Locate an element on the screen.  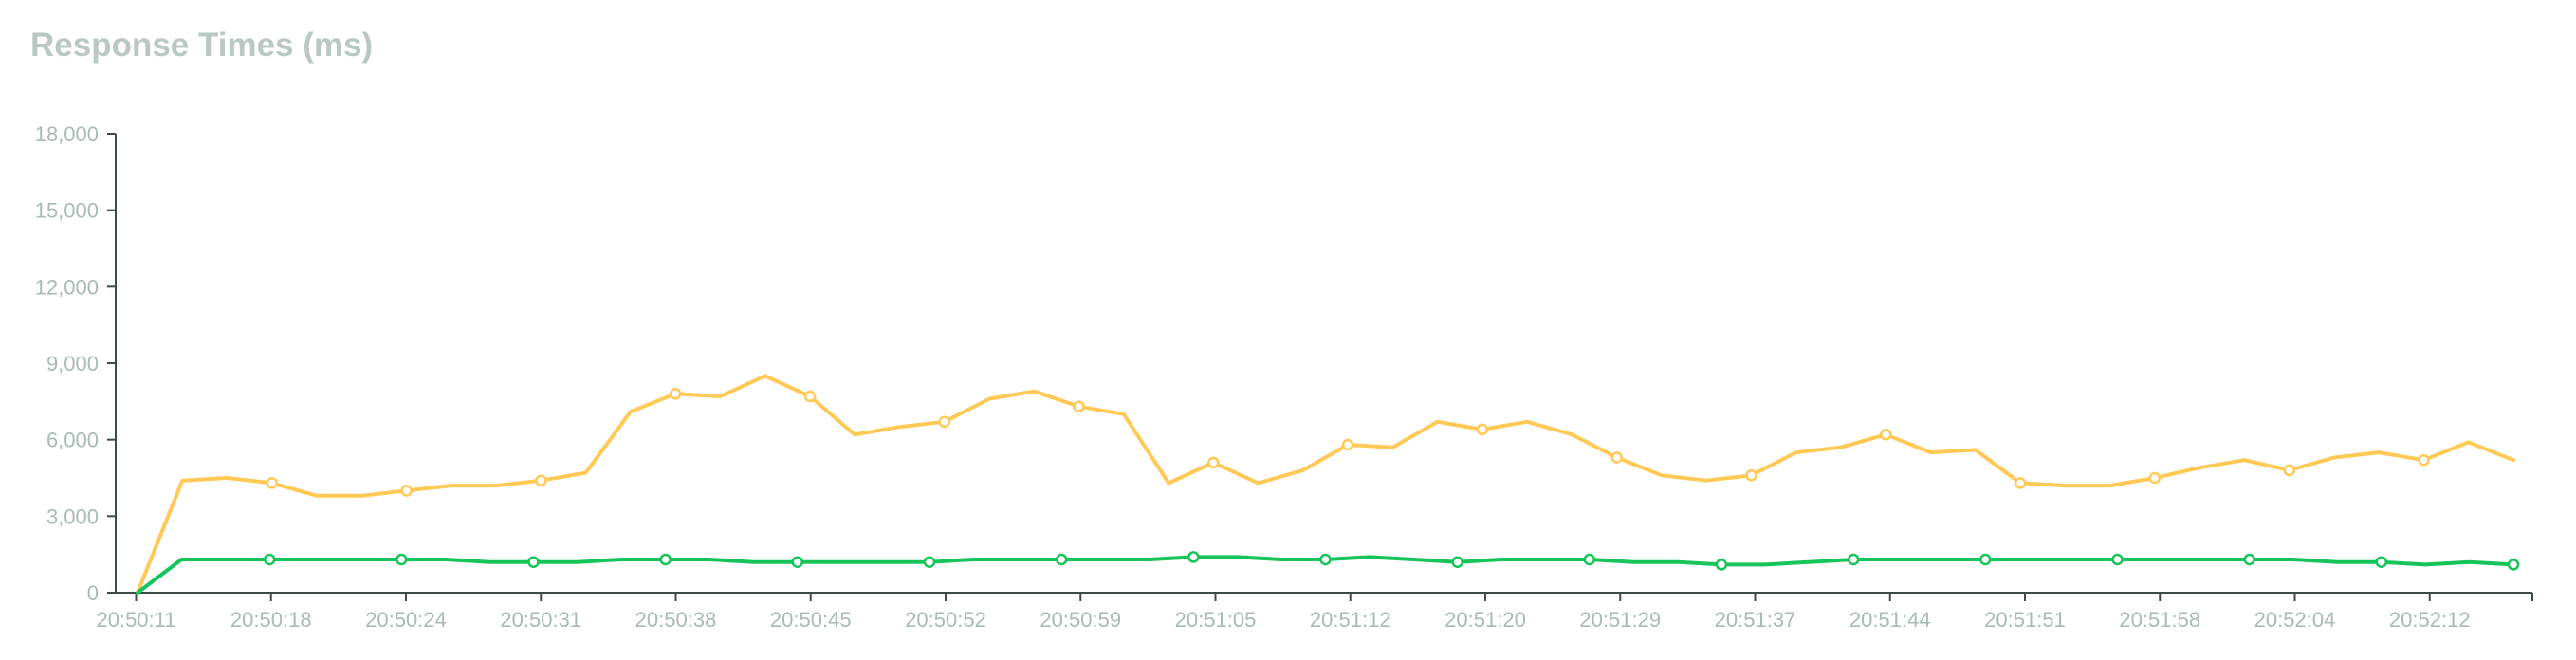
x-tick-label: 20:50:24 is located at coordinates (406, 620).